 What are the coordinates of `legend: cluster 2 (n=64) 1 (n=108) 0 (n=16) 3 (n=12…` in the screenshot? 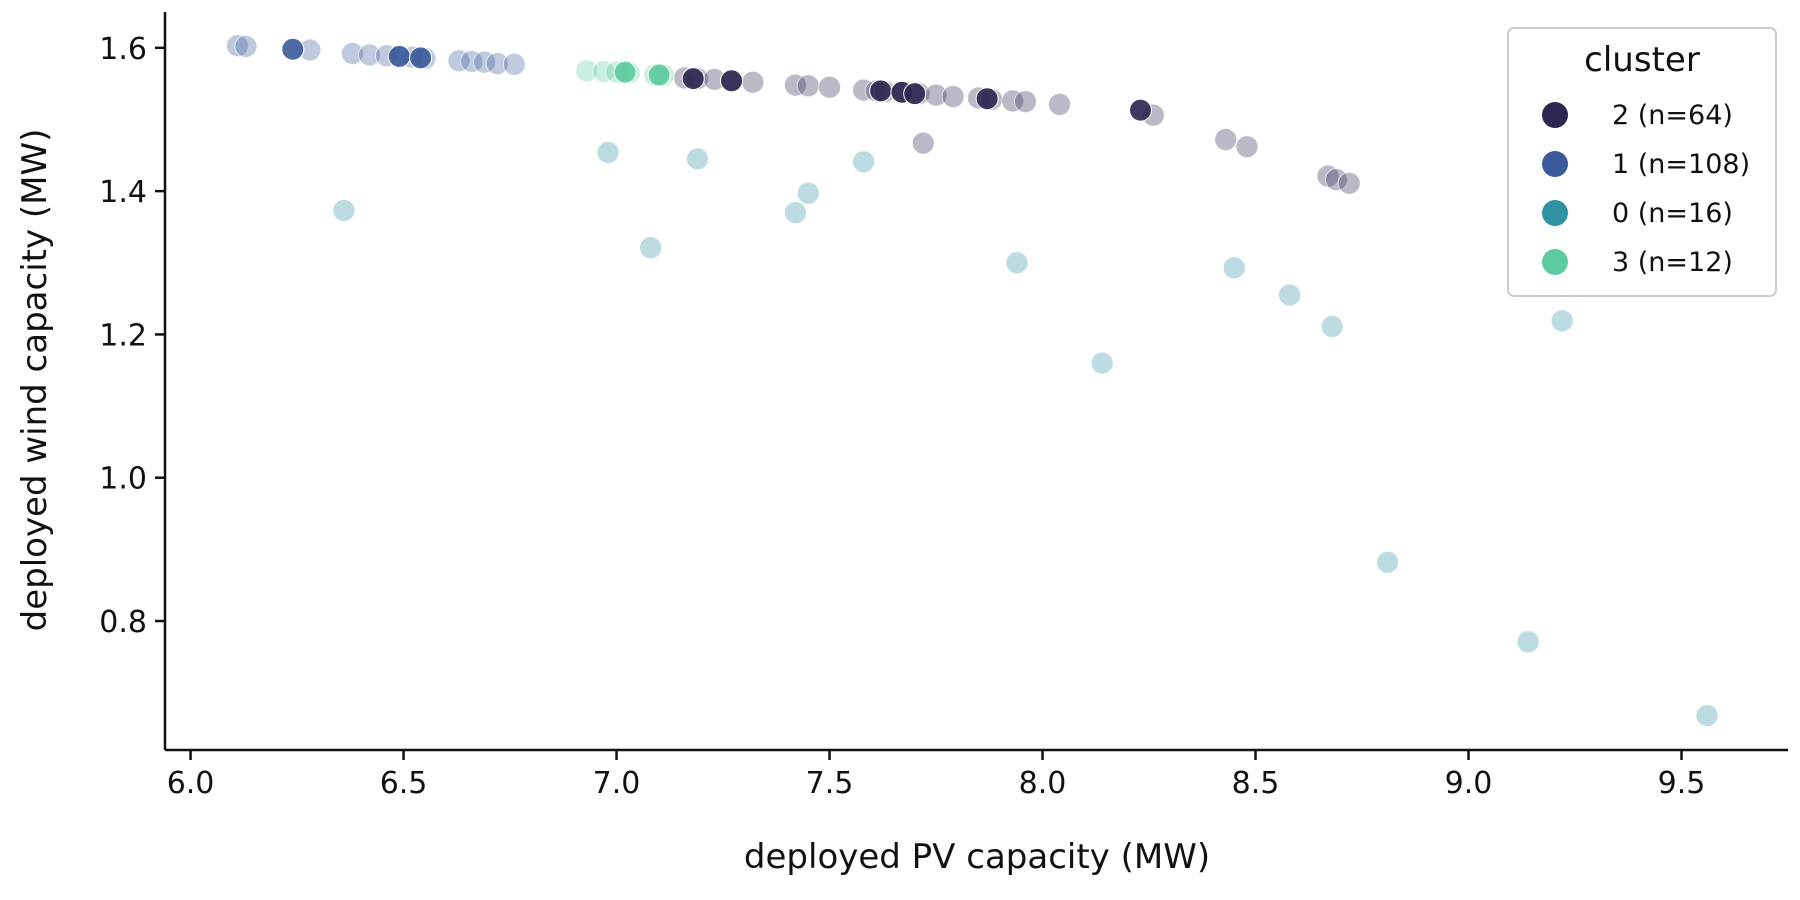 It's located at (1642, 162).